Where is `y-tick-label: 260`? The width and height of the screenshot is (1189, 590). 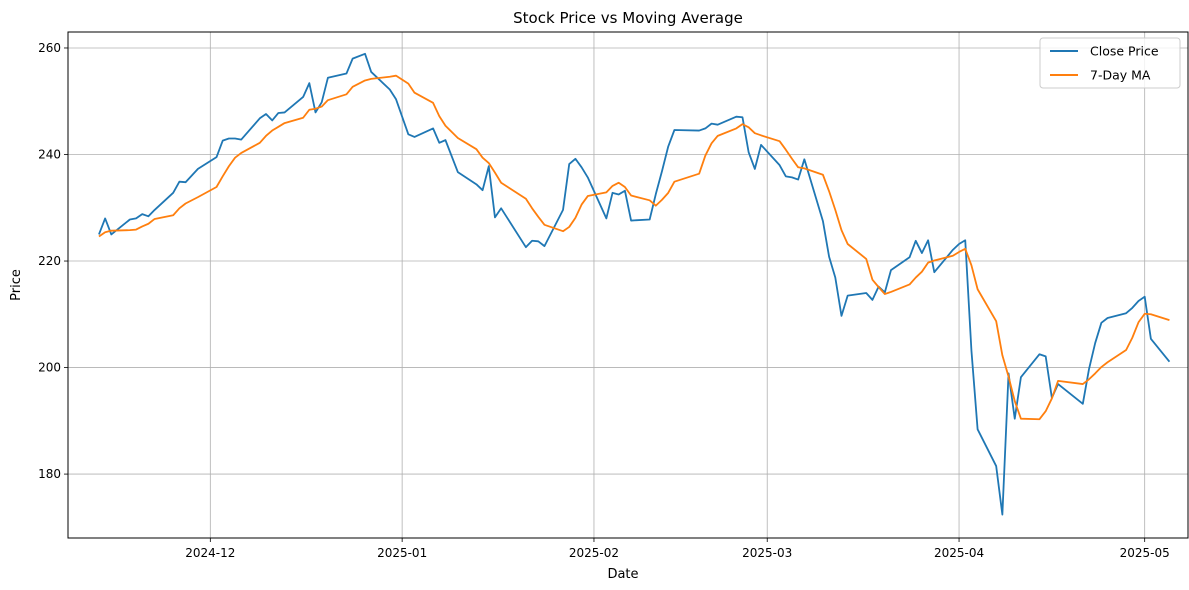
y-tick-label: 260 is located at coordinates (49, 48).